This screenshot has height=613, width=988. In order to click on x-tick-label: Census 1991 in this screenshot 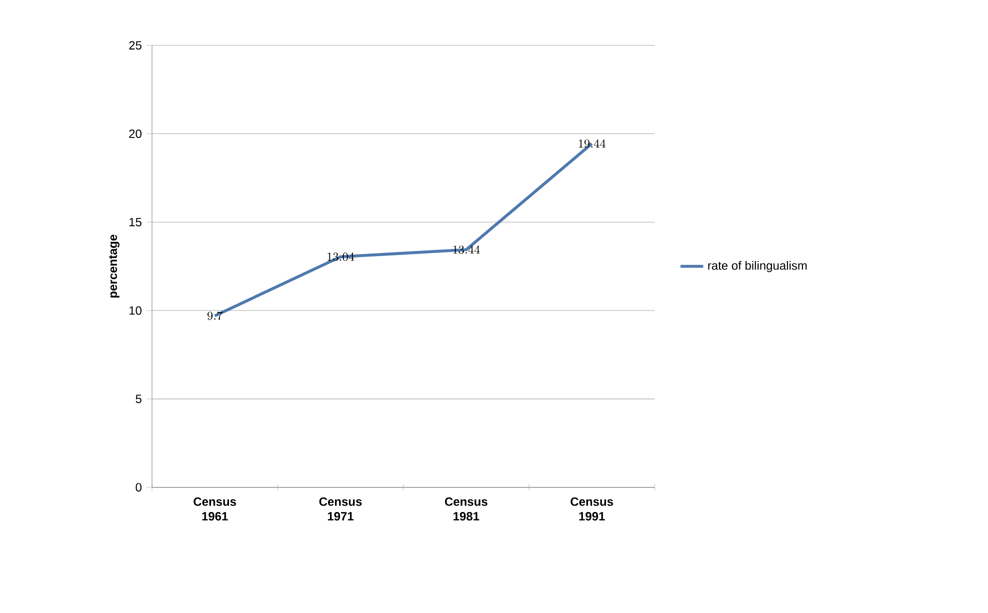, I will do `click(592, 508)`.